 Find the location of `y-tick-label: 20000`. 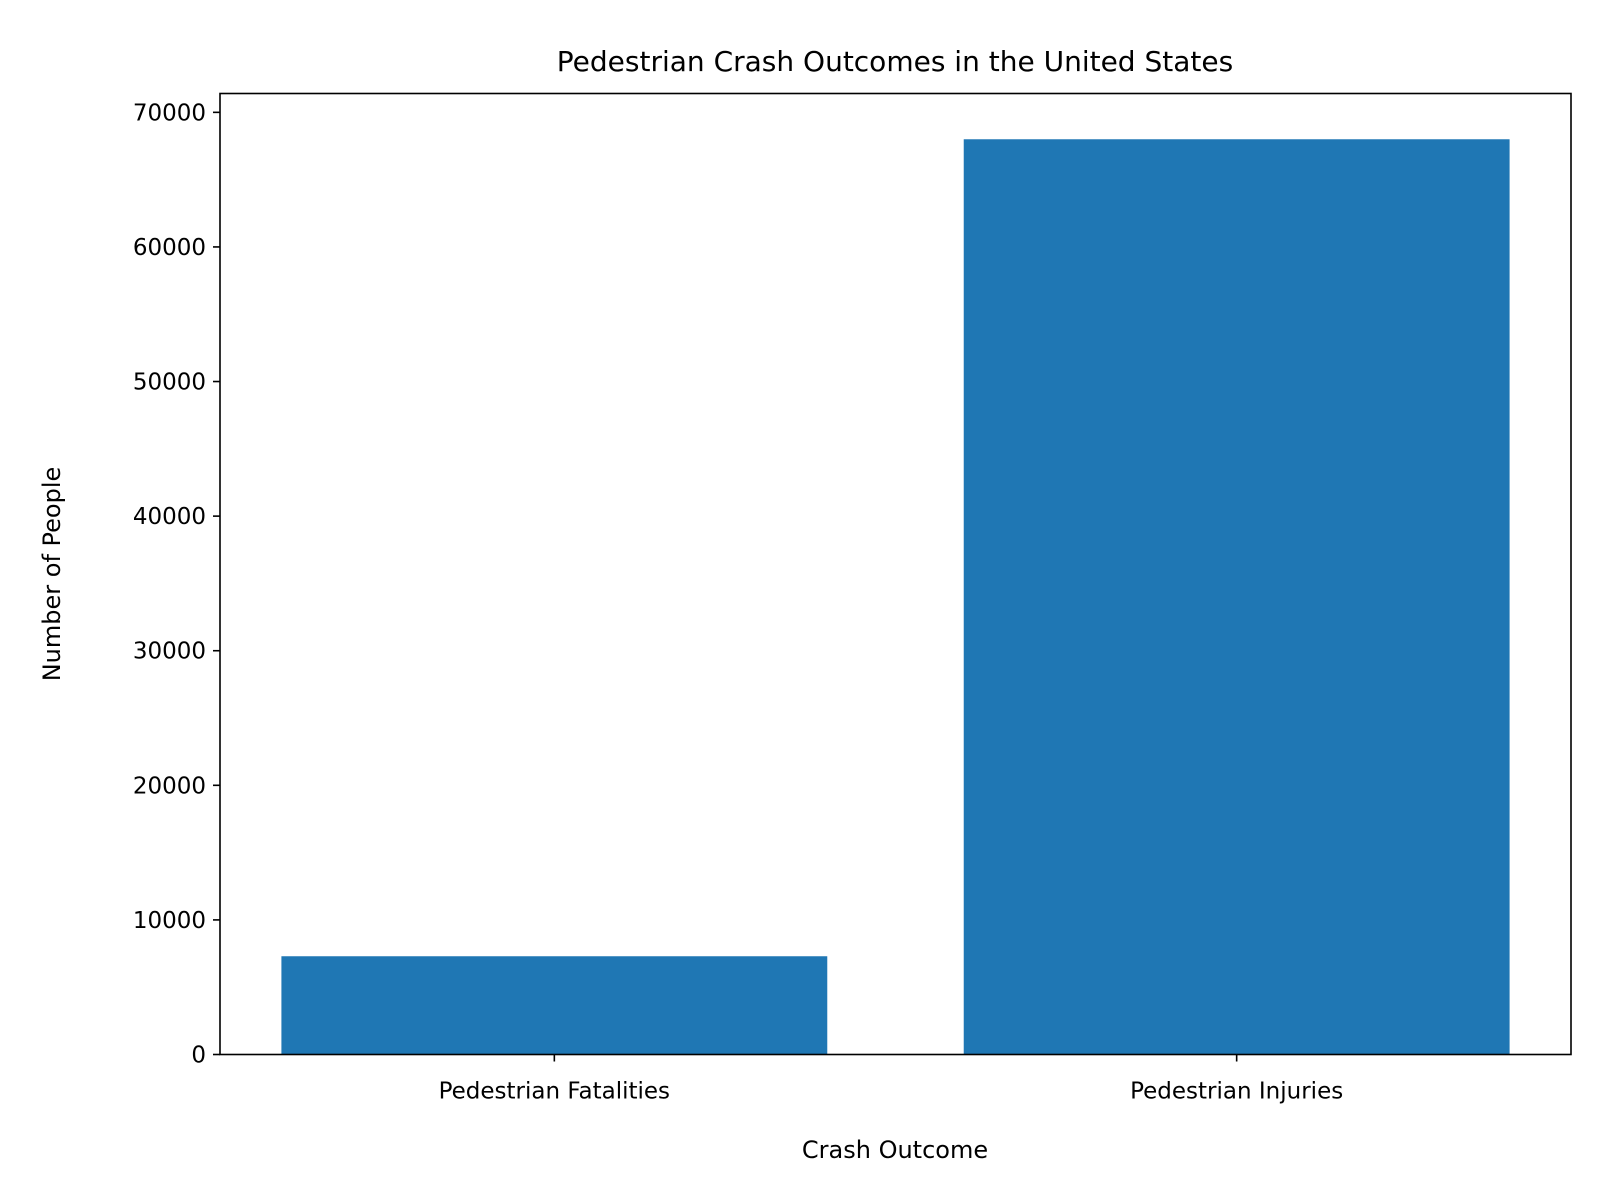

y-tick-label: 20000 is located at coordinates (169, 786).